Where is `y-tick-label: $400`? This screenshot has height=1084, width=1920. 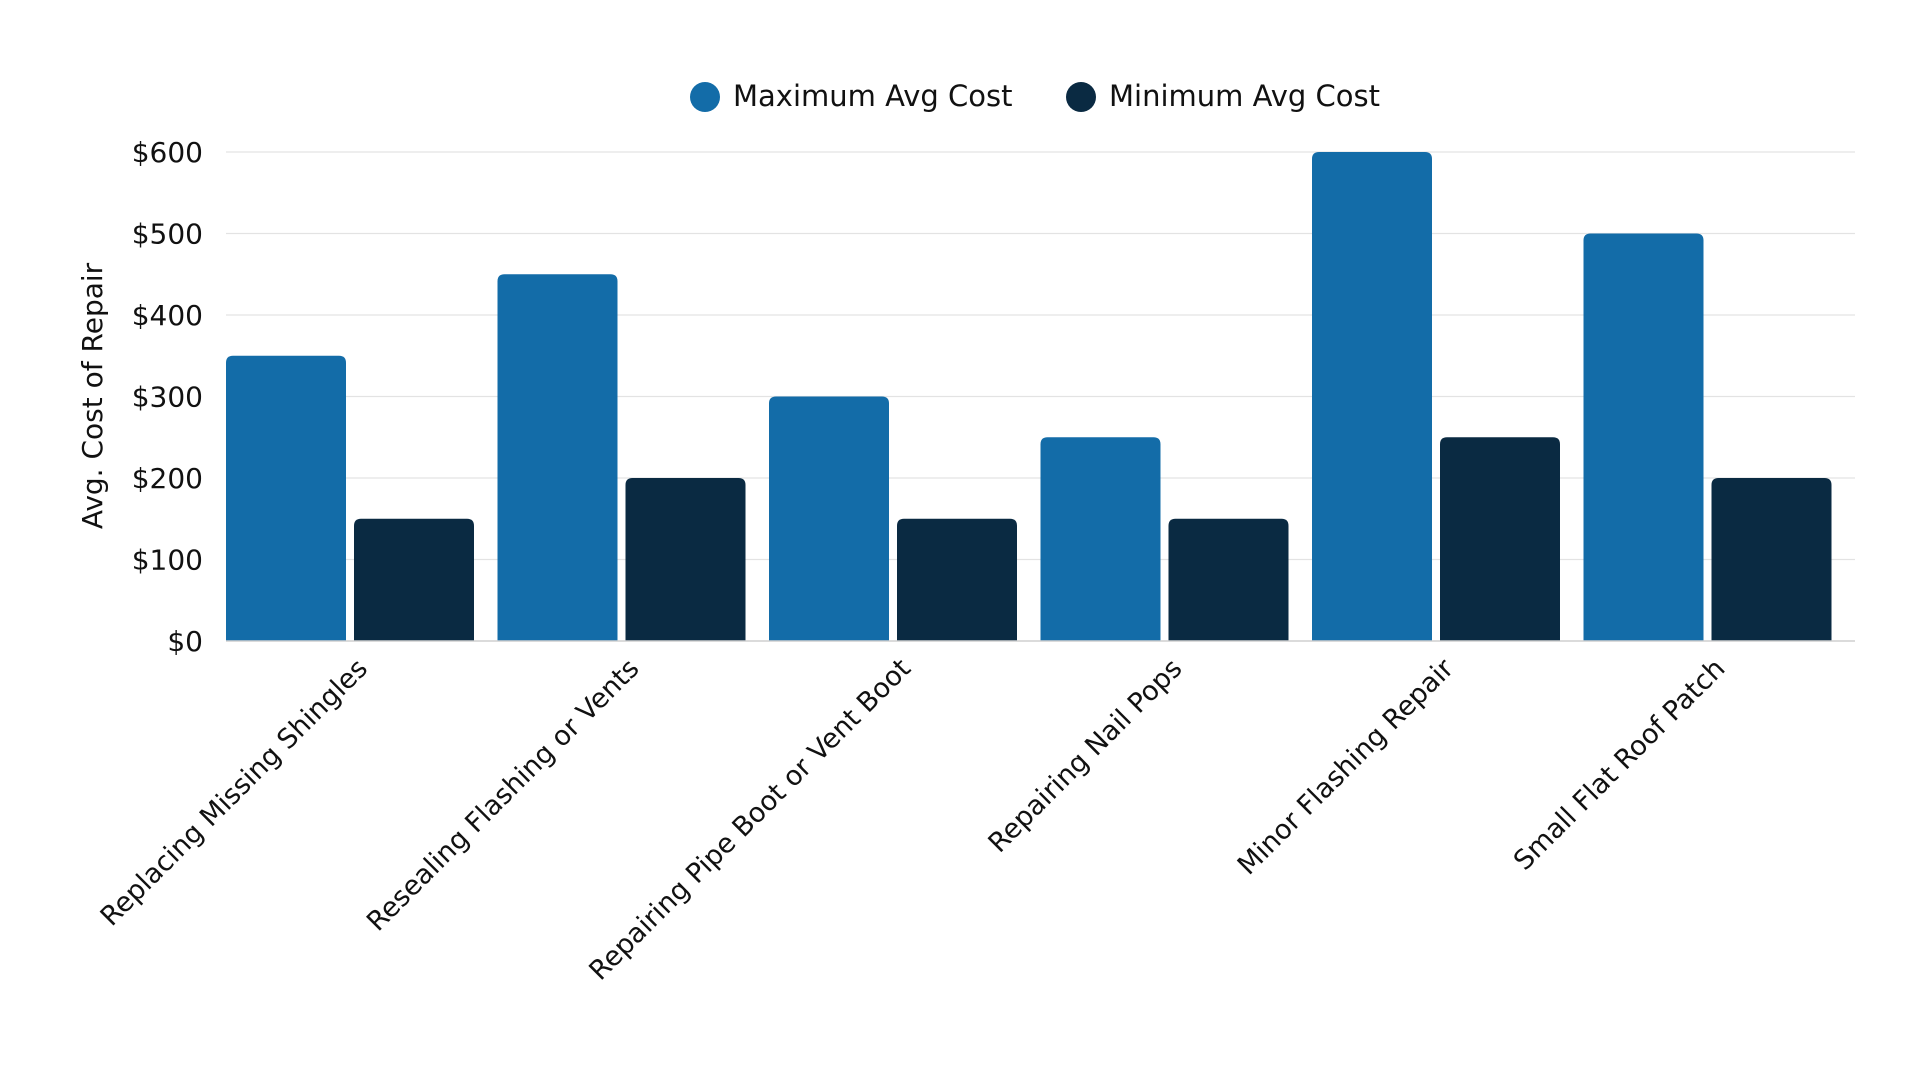 y-tick-label: $400 is located at coordinates (167, 315).